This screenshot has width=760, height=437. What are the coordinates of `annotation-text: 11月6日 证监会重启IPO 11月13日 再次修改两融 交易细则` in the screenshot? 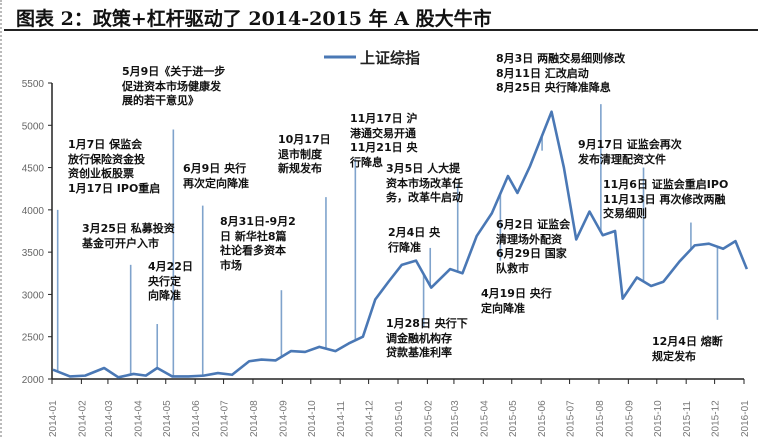 It's located at (666, 199).